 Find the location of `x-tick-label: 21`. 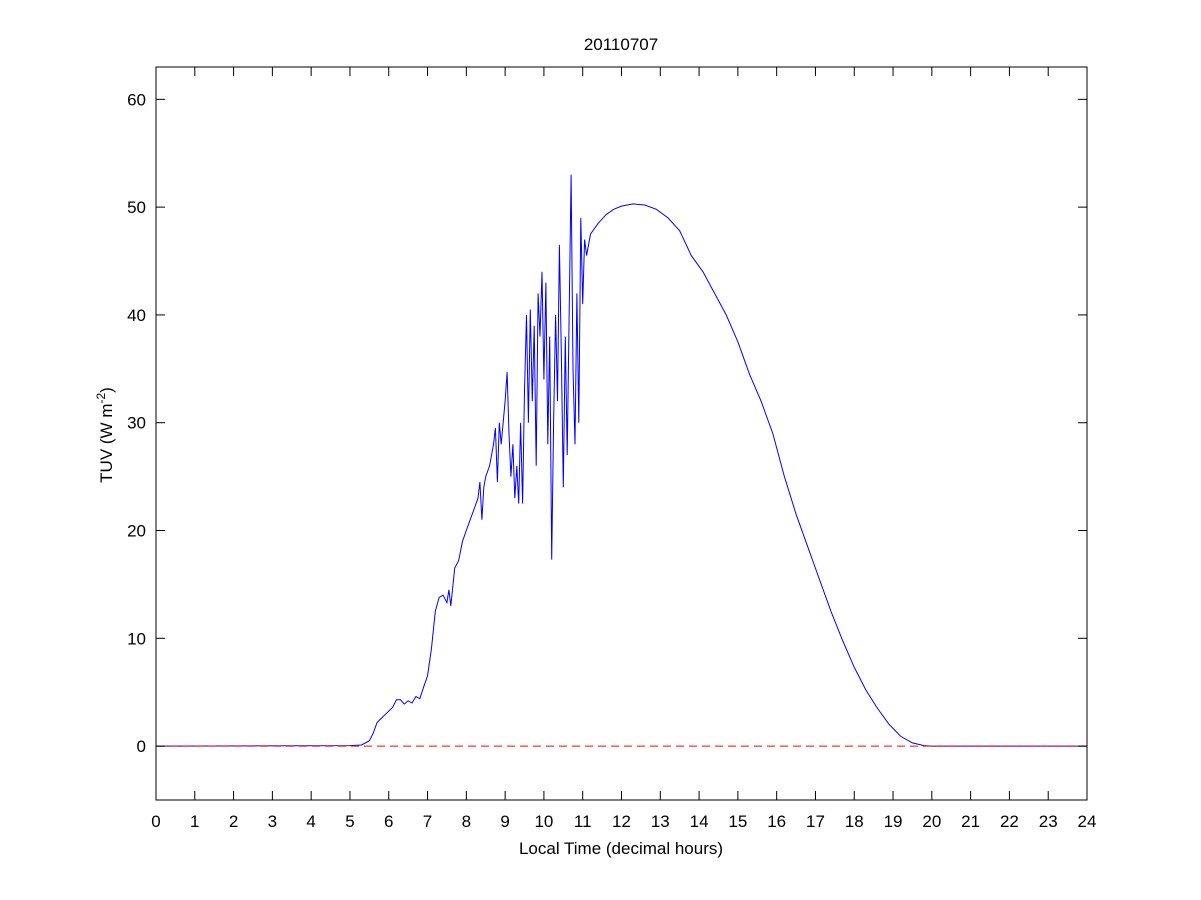

x-tick-label: 21 is located at coordinates (970, 821).